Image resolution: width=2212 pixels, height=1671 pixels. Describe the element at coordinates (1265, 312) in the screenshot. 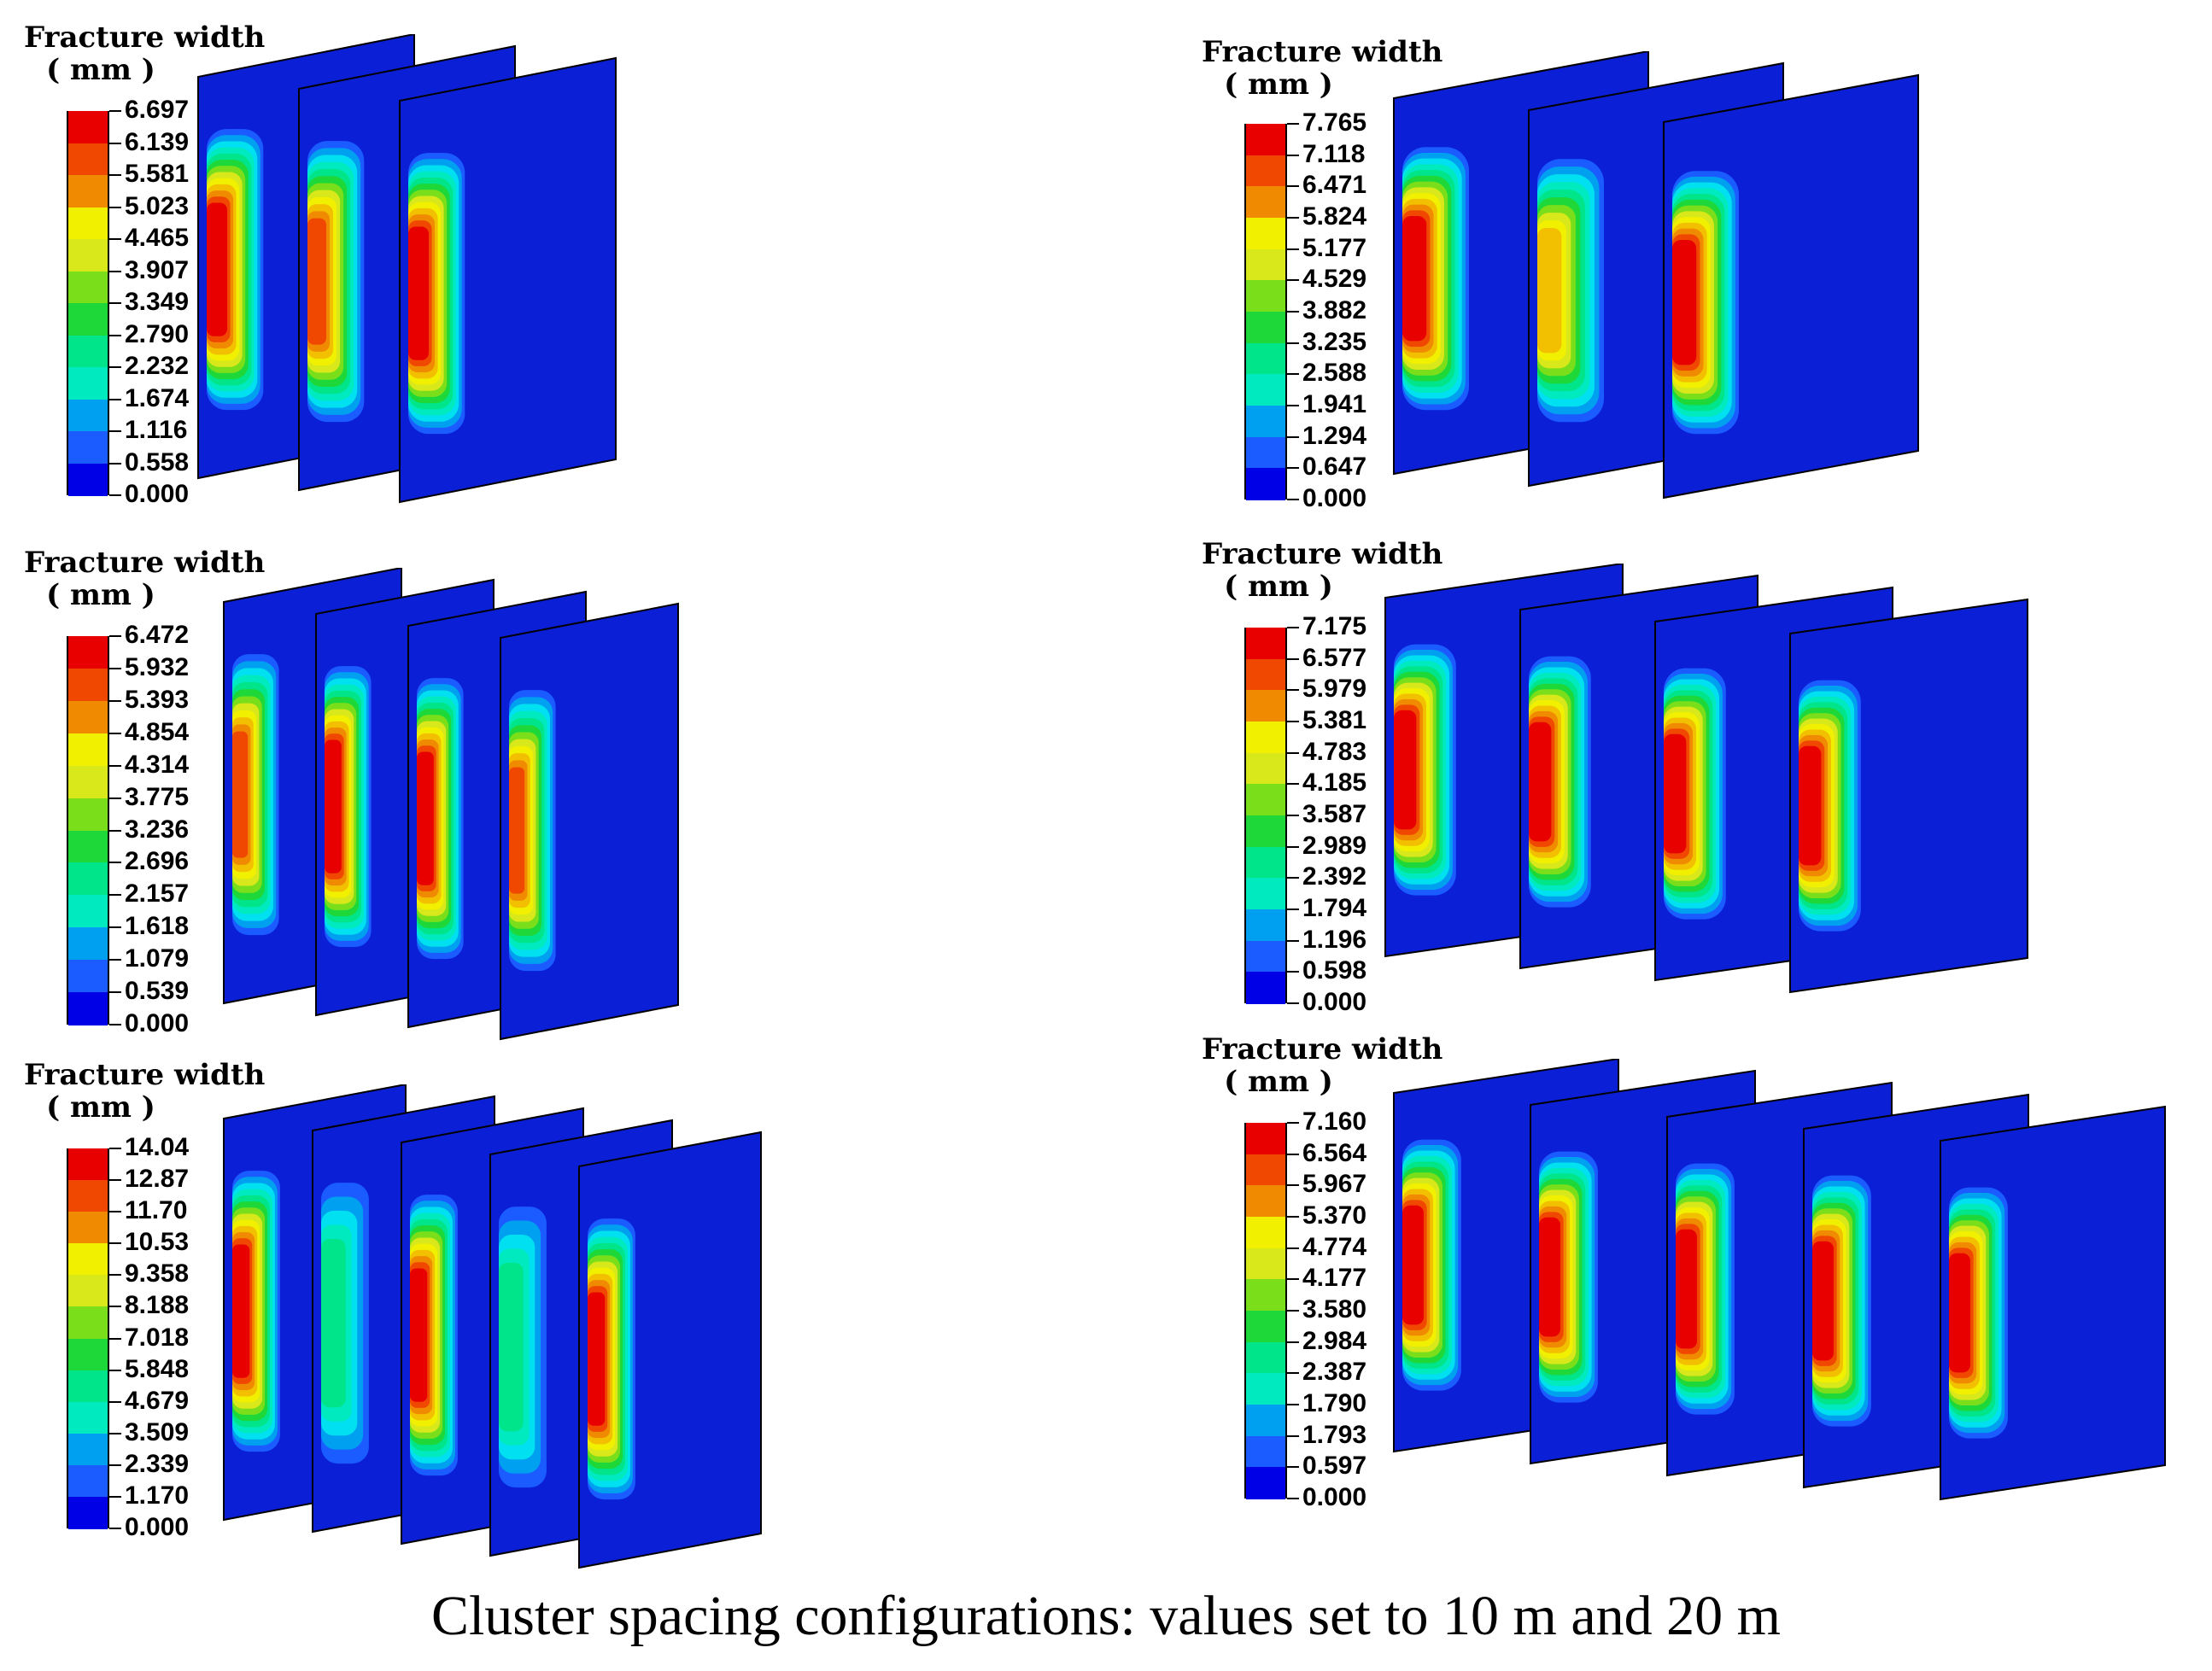

I see `legend-color-bar` at that location.